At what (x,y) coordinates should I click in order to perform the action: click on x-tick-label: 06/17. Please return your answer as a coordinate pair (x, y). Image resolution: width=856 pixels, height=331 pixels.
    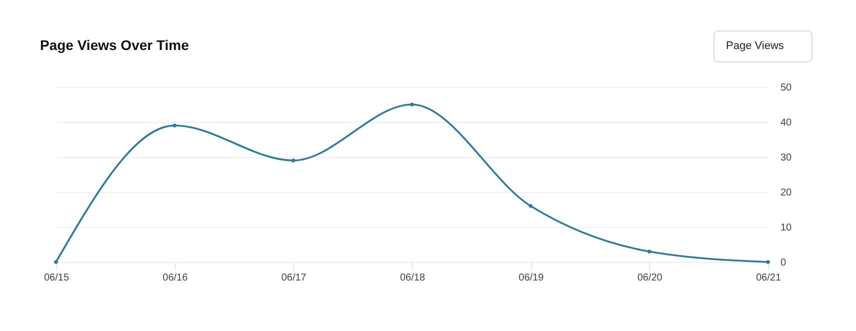
    Looking at the image, I should click on (294, 278).